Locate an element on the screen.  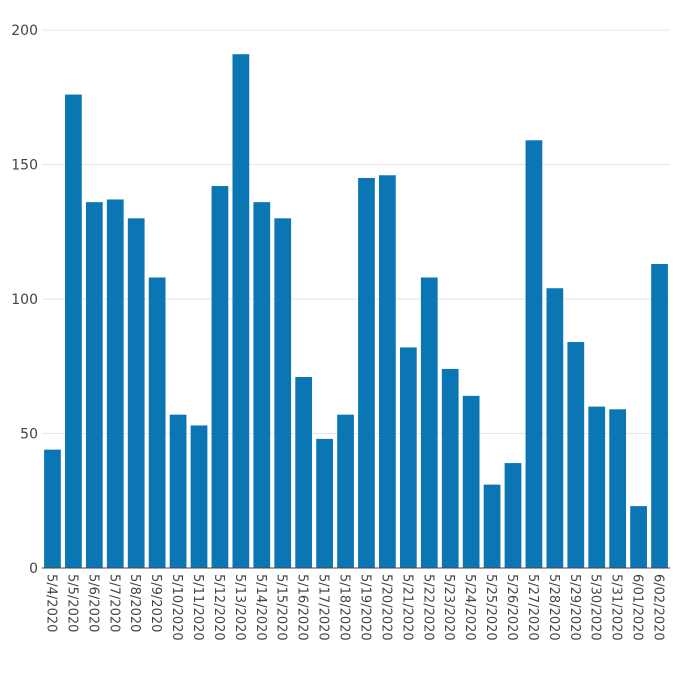
x-tick-label: 5/12/2020 is located at coordinates (218, 607).